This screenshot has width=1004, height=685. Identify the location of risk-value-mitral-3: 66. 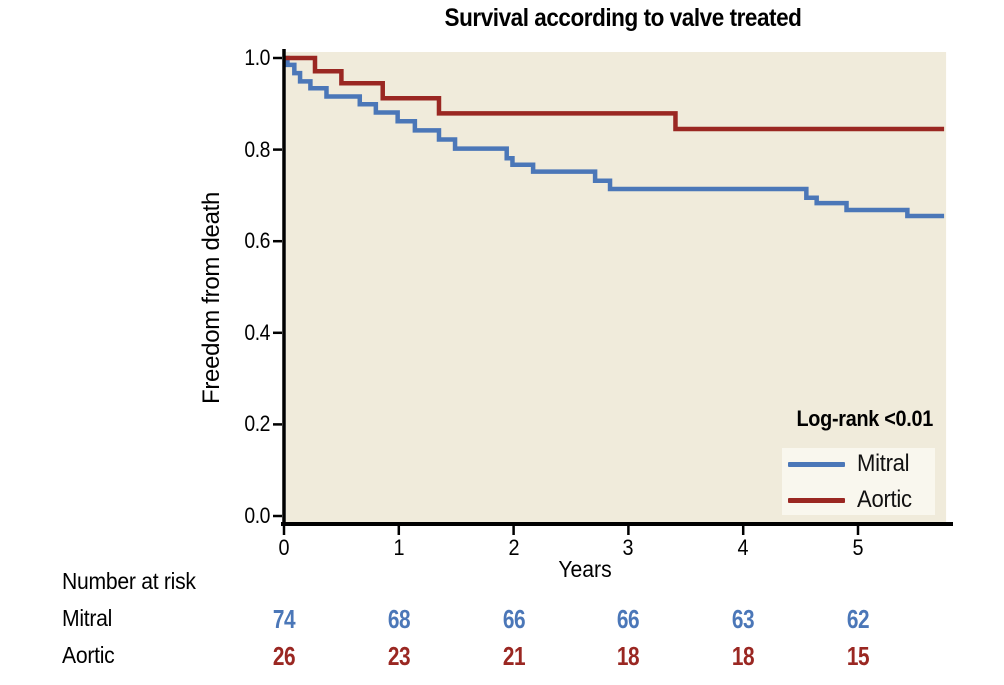
(628, 619).